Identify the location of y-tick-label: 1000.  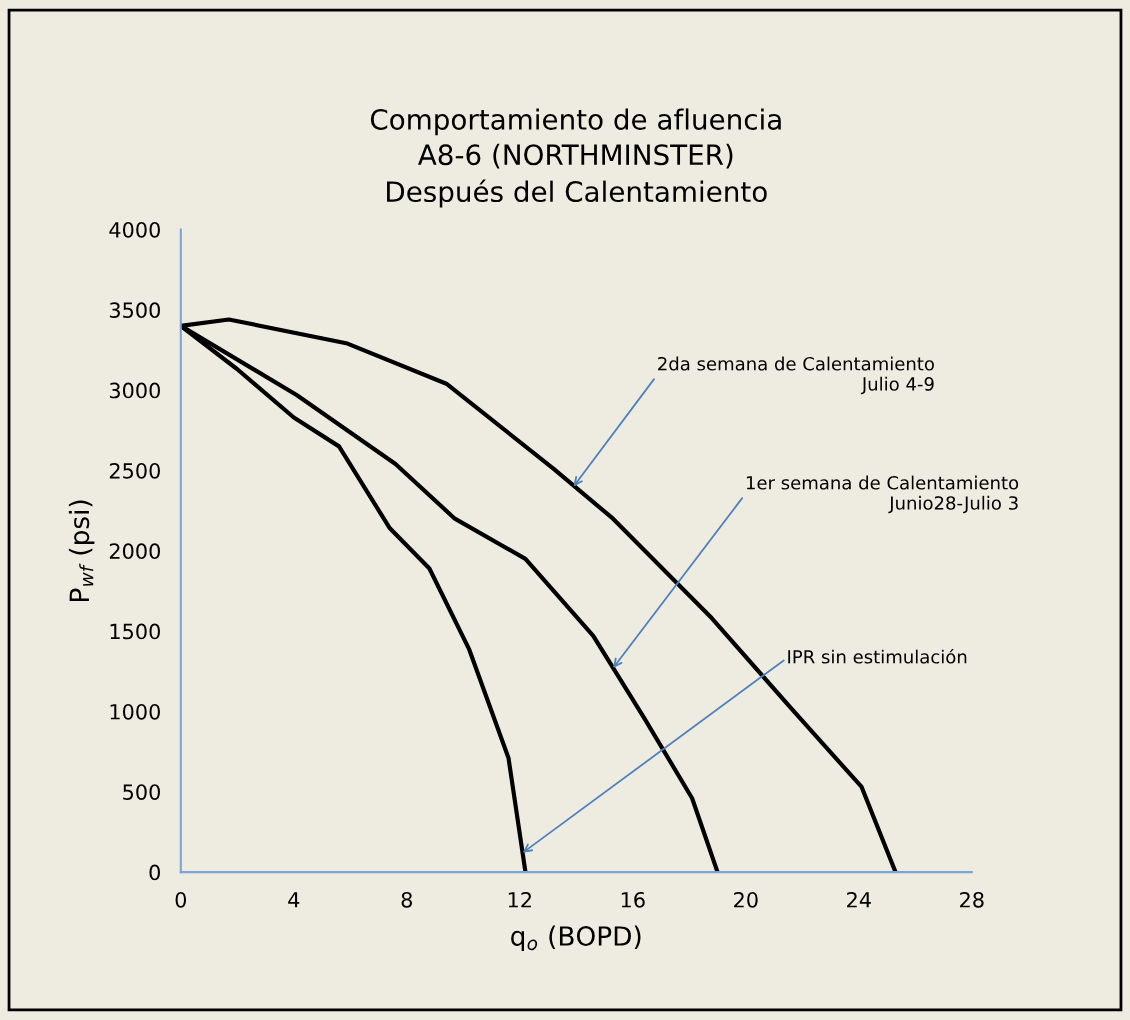
(135, 711).